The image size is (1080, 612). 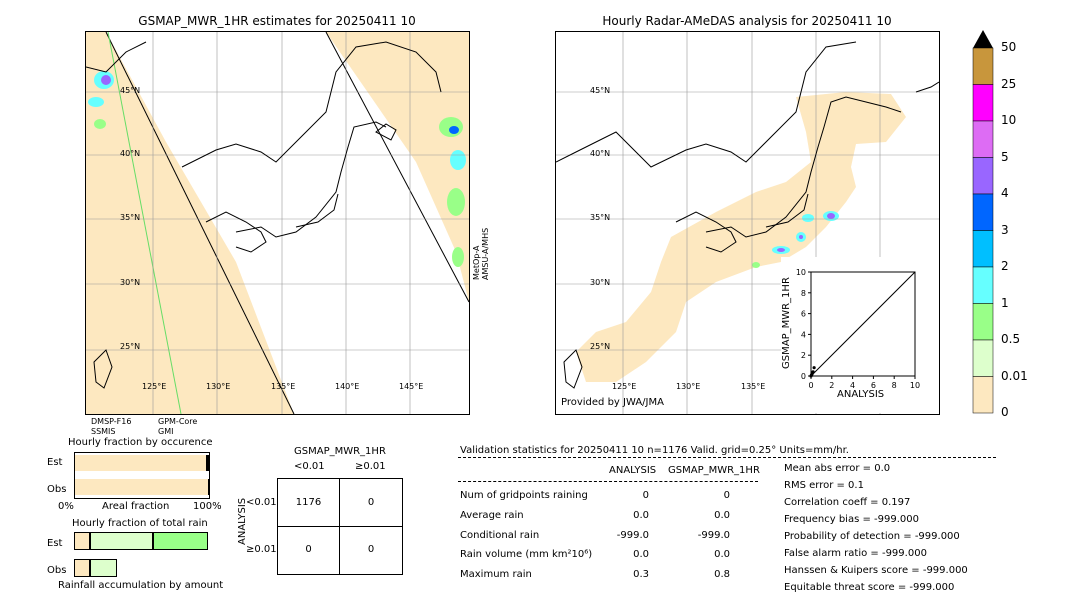 I want to click on scatter-ylabel: GSMAP_MWR_1HR, so click(x=786, y=323).